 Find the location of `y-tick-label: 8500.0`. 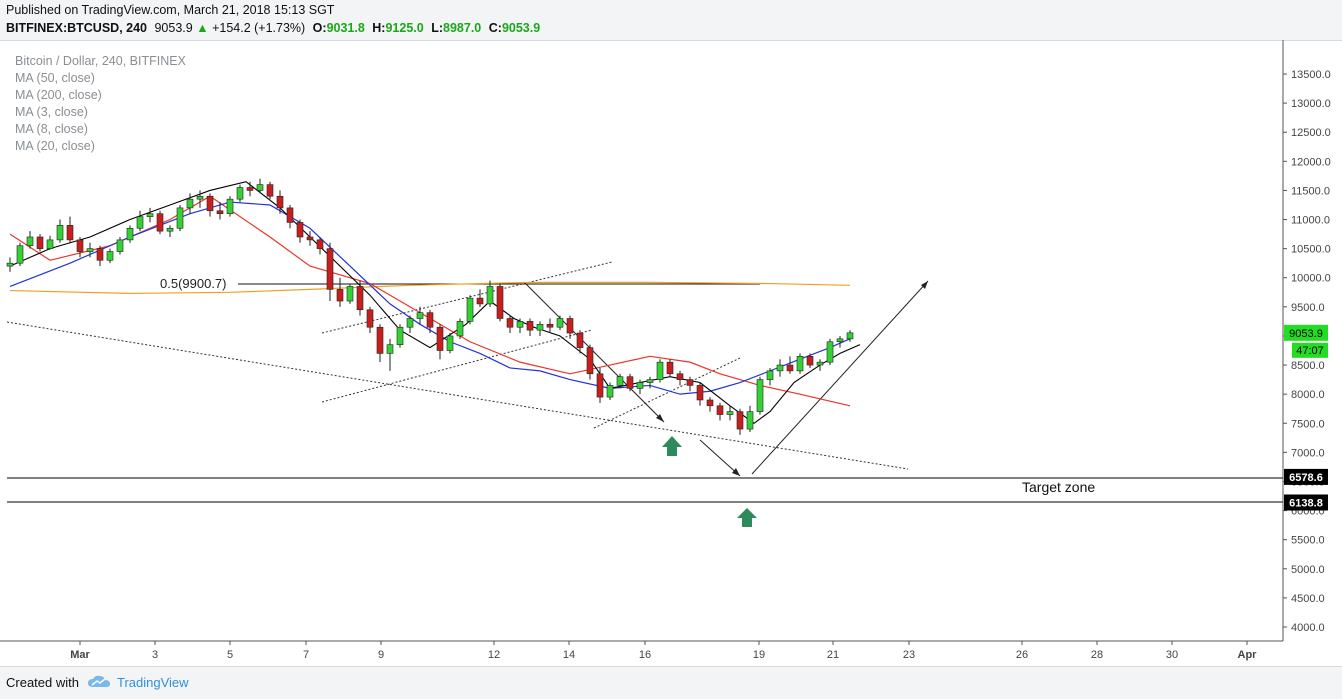

y-tick-label: 8500.0 is located at coordinates (1308, 366).